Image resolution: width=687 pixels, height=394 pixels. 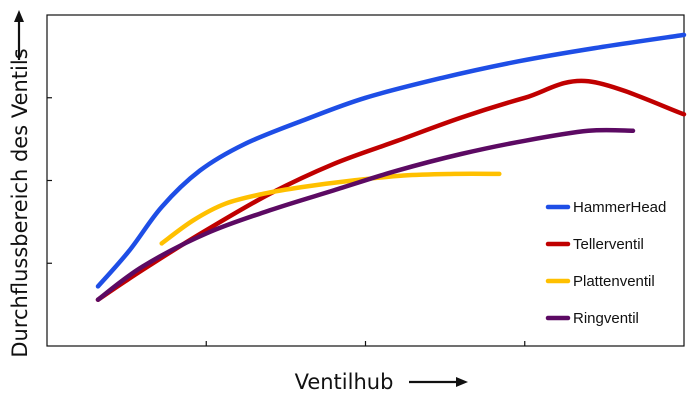 What do you see at coordinates (19, 35) in the screenshot?
I see `y-axis-arrow` at bounding box center [19, 35].